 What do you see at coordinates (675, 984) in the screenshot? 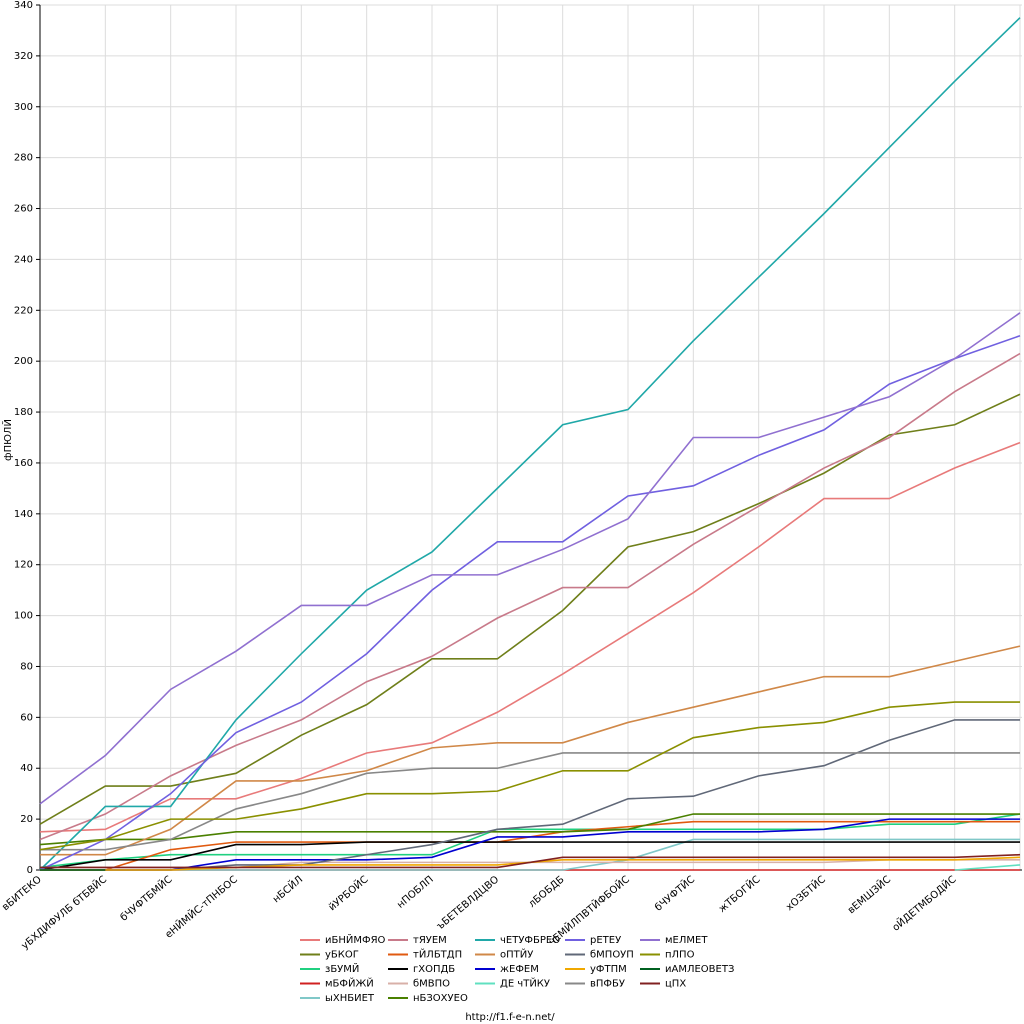
I see `legend-label: цПХ` at bounding box center [675, 984].